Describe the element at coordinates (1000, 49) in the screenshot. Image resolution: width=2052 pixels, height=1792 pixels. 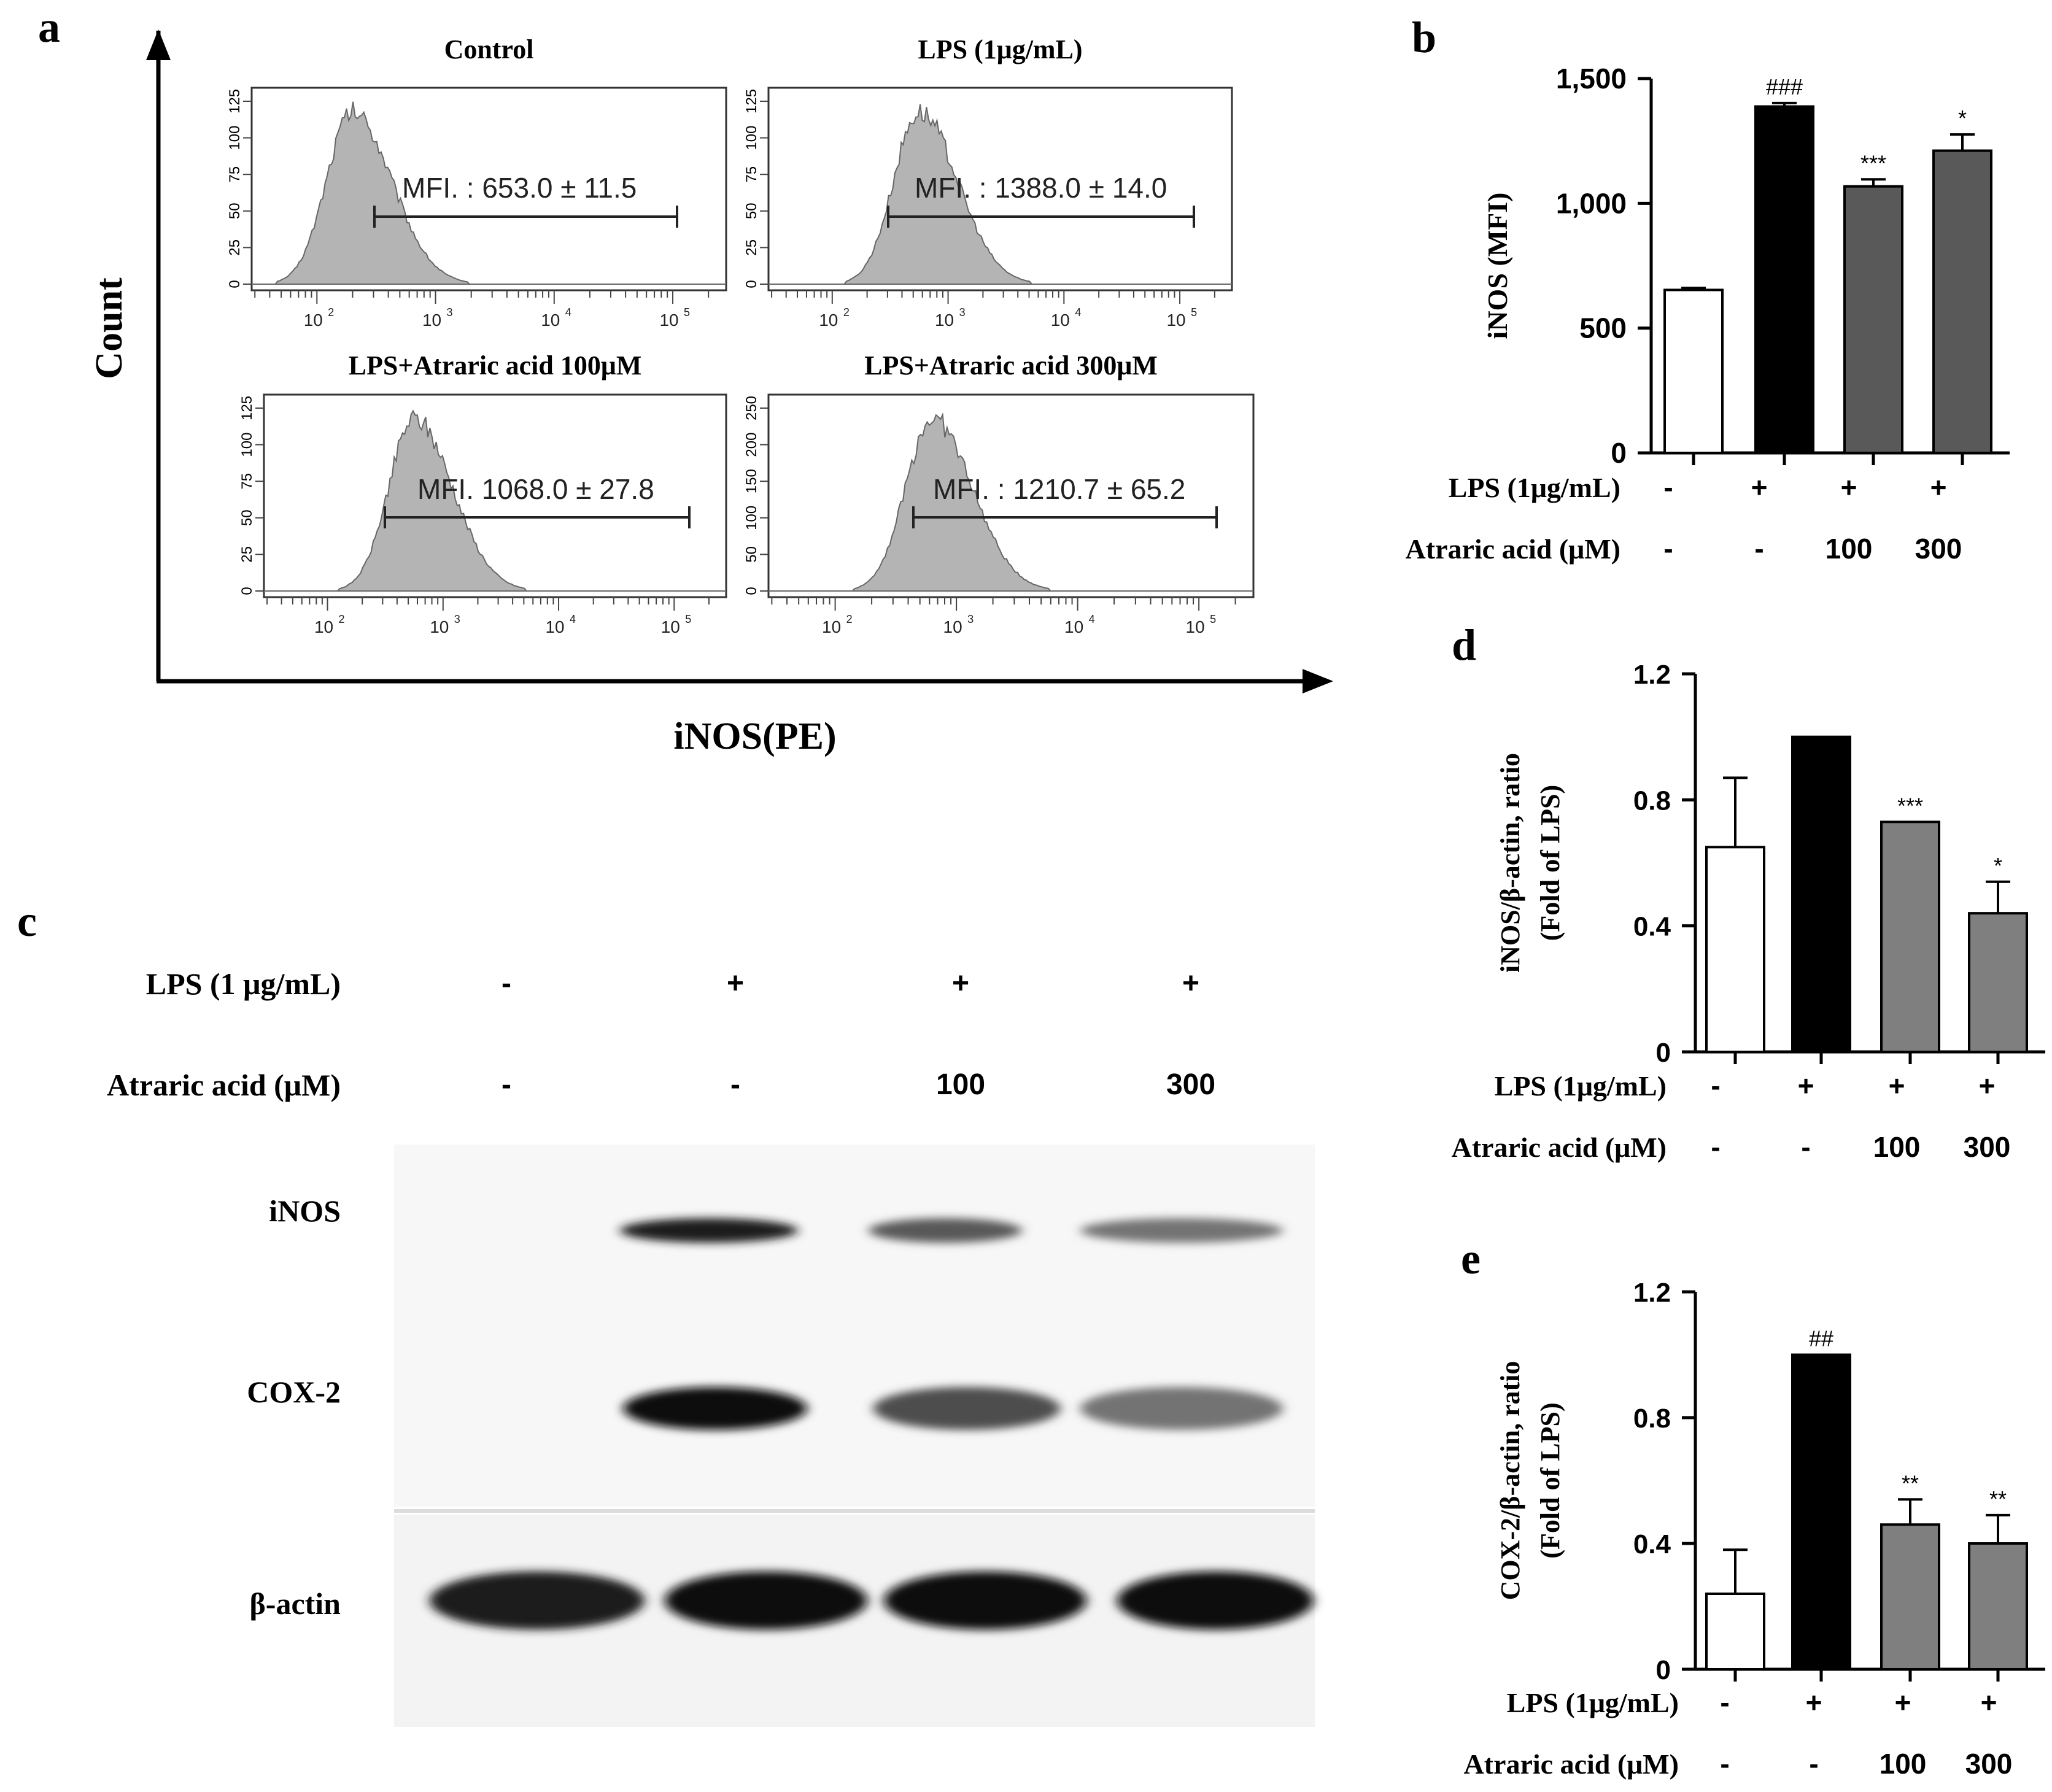
I see `histogram-title: LPS (1μg/mL)` at that location.